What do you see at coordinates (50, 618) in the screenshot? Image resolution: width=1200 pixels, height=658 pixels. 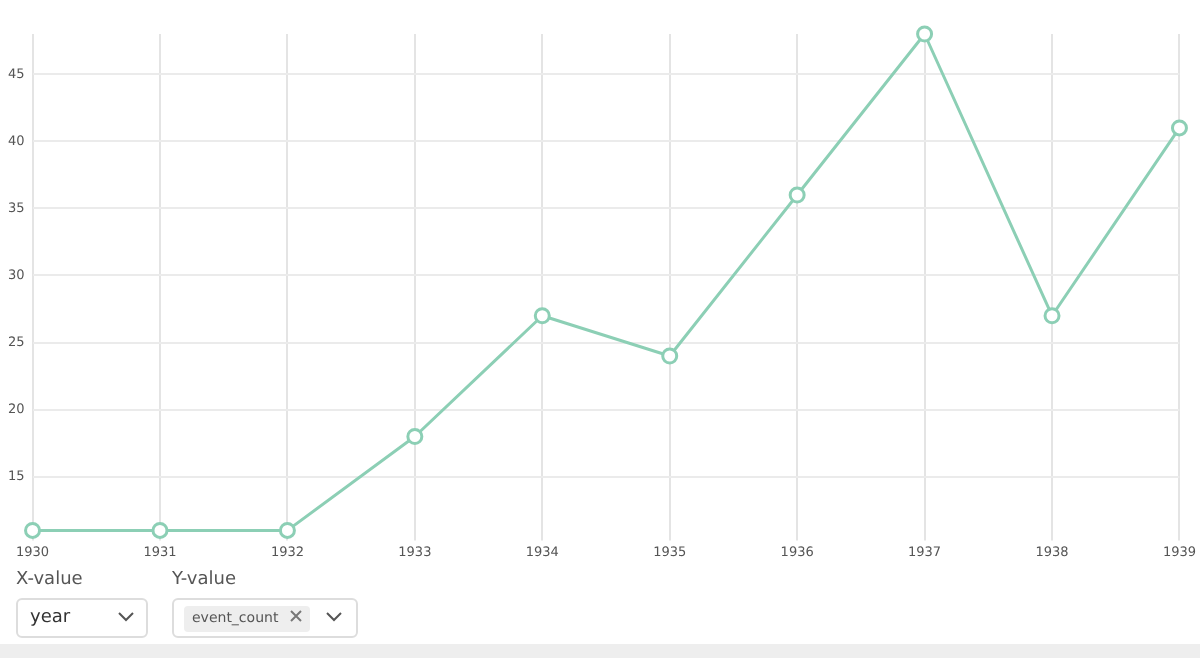 I see `text: year` at bounding box center [50, 618].